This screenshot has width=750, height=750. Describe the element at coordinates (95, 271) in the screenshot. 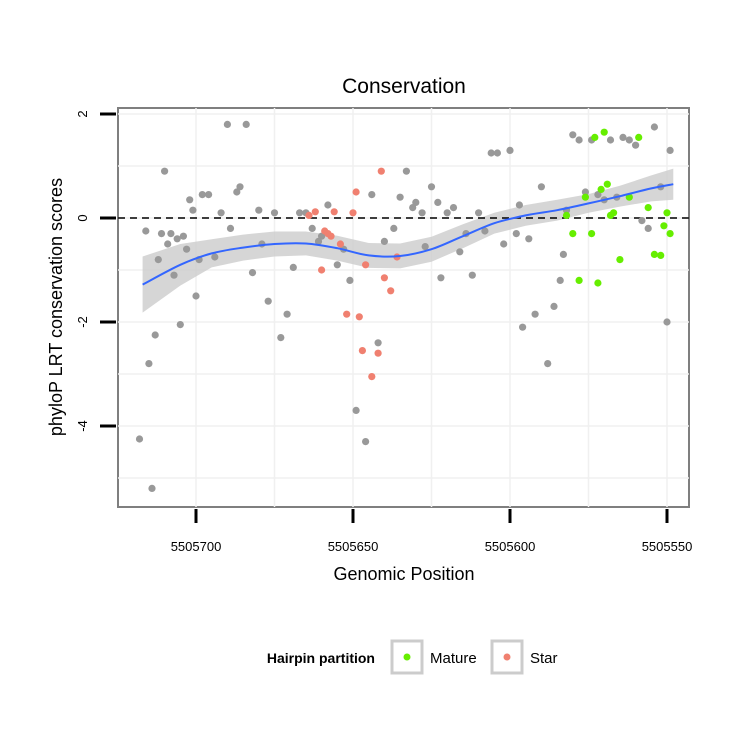

I see `y-axis: 2 0 -2 -4` at that location.